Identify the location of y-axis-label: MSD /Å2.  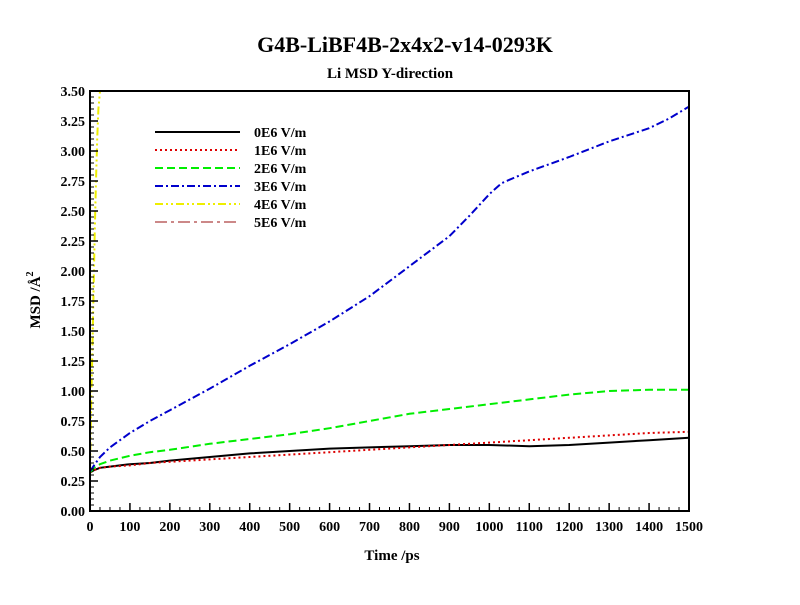
(34, 299).